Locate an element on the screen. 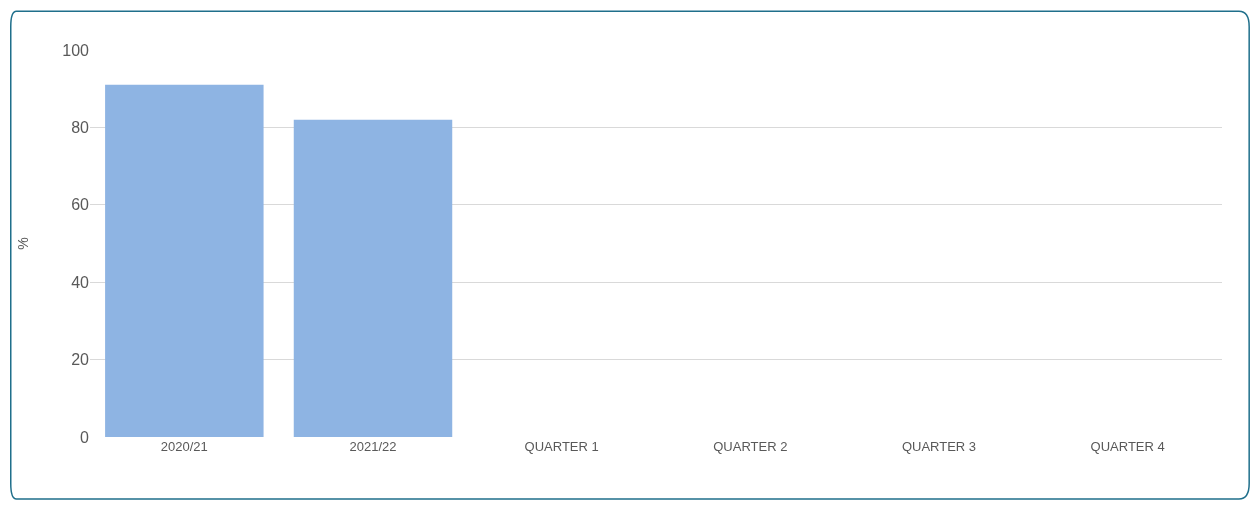 This screenshot has height=524, width=1254. y-tick-label: 40 is located at coordinates (80, 282).